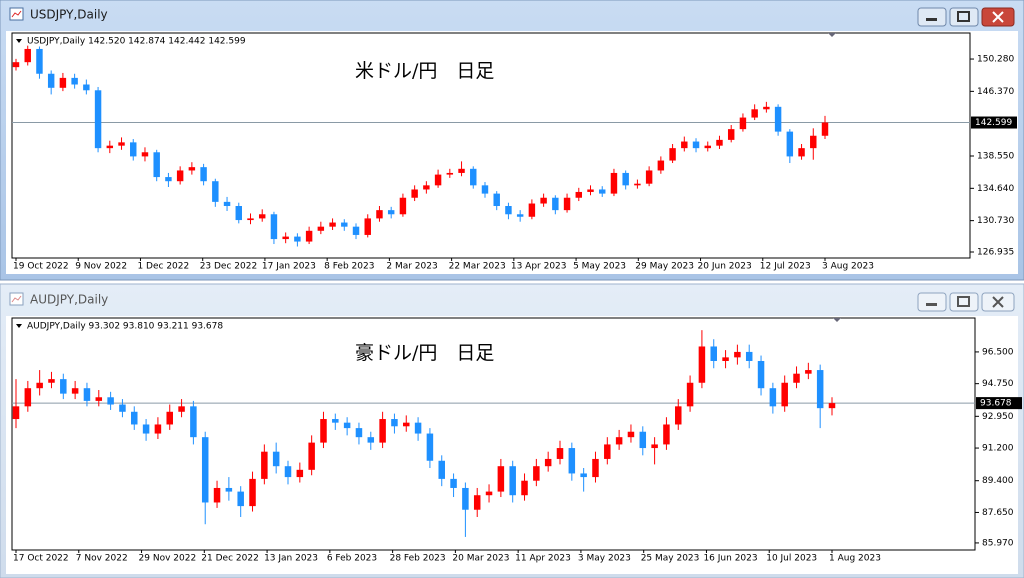 The image size is (1024, 578). What do you see at coordinates (791, 559) in the screenshot?
I see `x-tick-label: 10 Jul 2023` at bounding box center [791, 559].